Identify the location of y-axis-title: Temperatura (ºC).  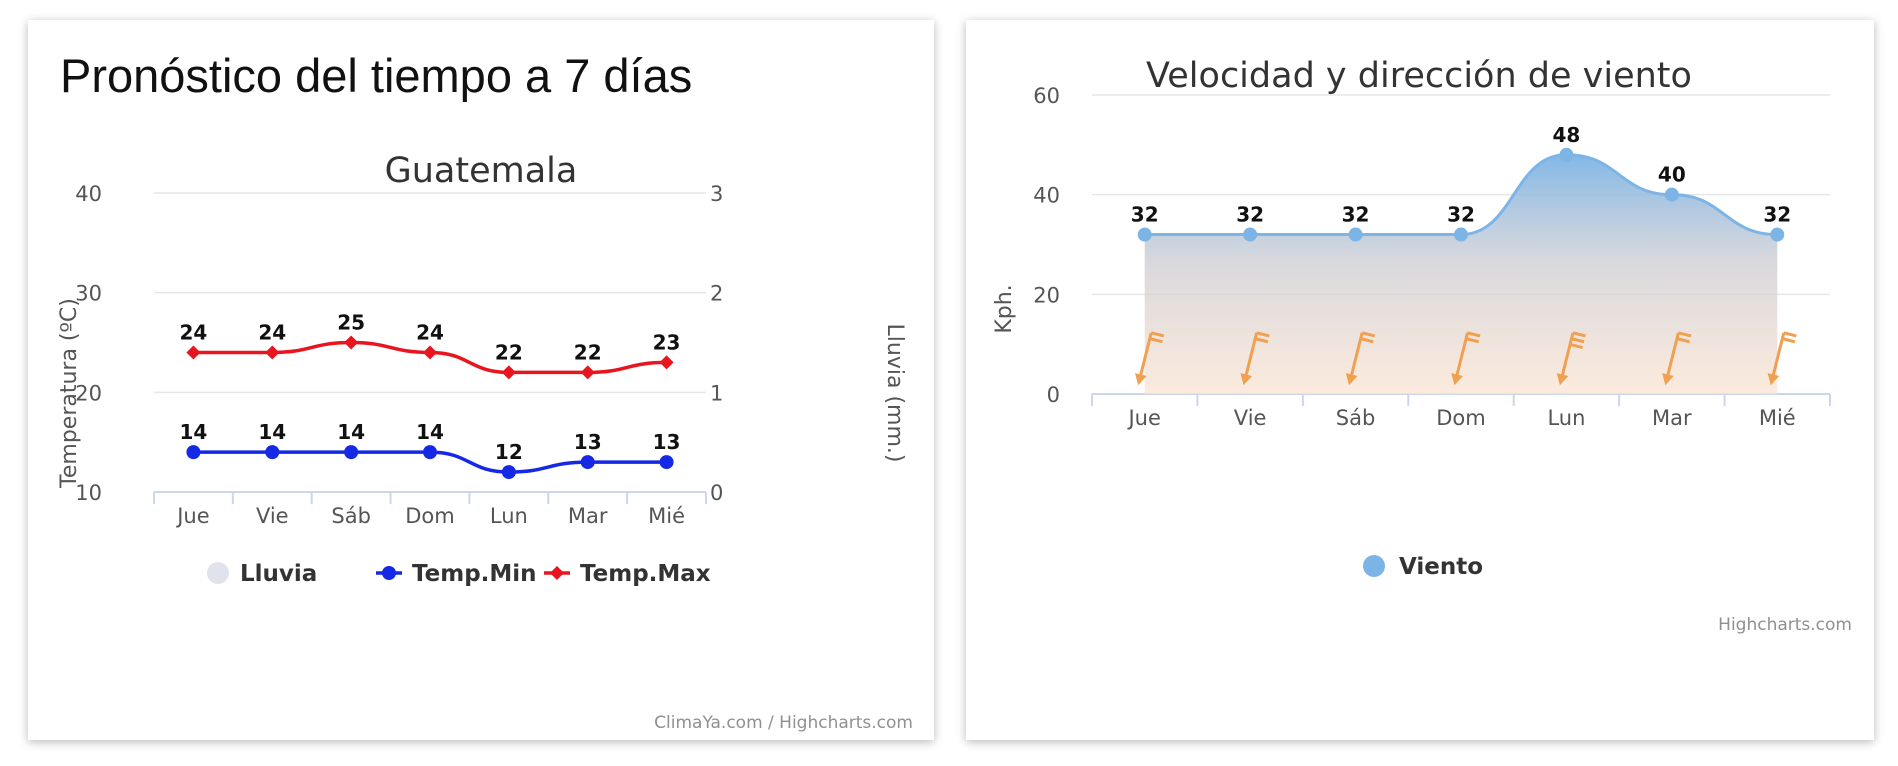
(69, 393).